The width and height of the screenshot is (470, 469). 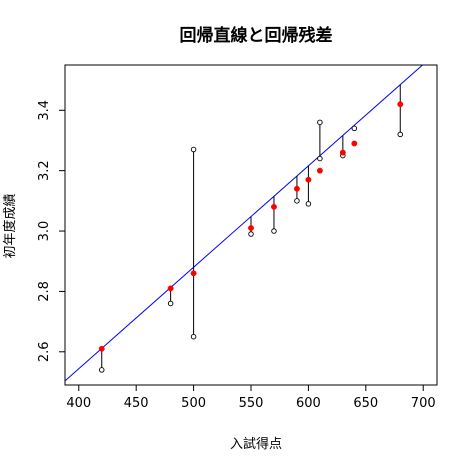 I want to click on y-axis-label: 初年度成績, so click(x=10, y=225).